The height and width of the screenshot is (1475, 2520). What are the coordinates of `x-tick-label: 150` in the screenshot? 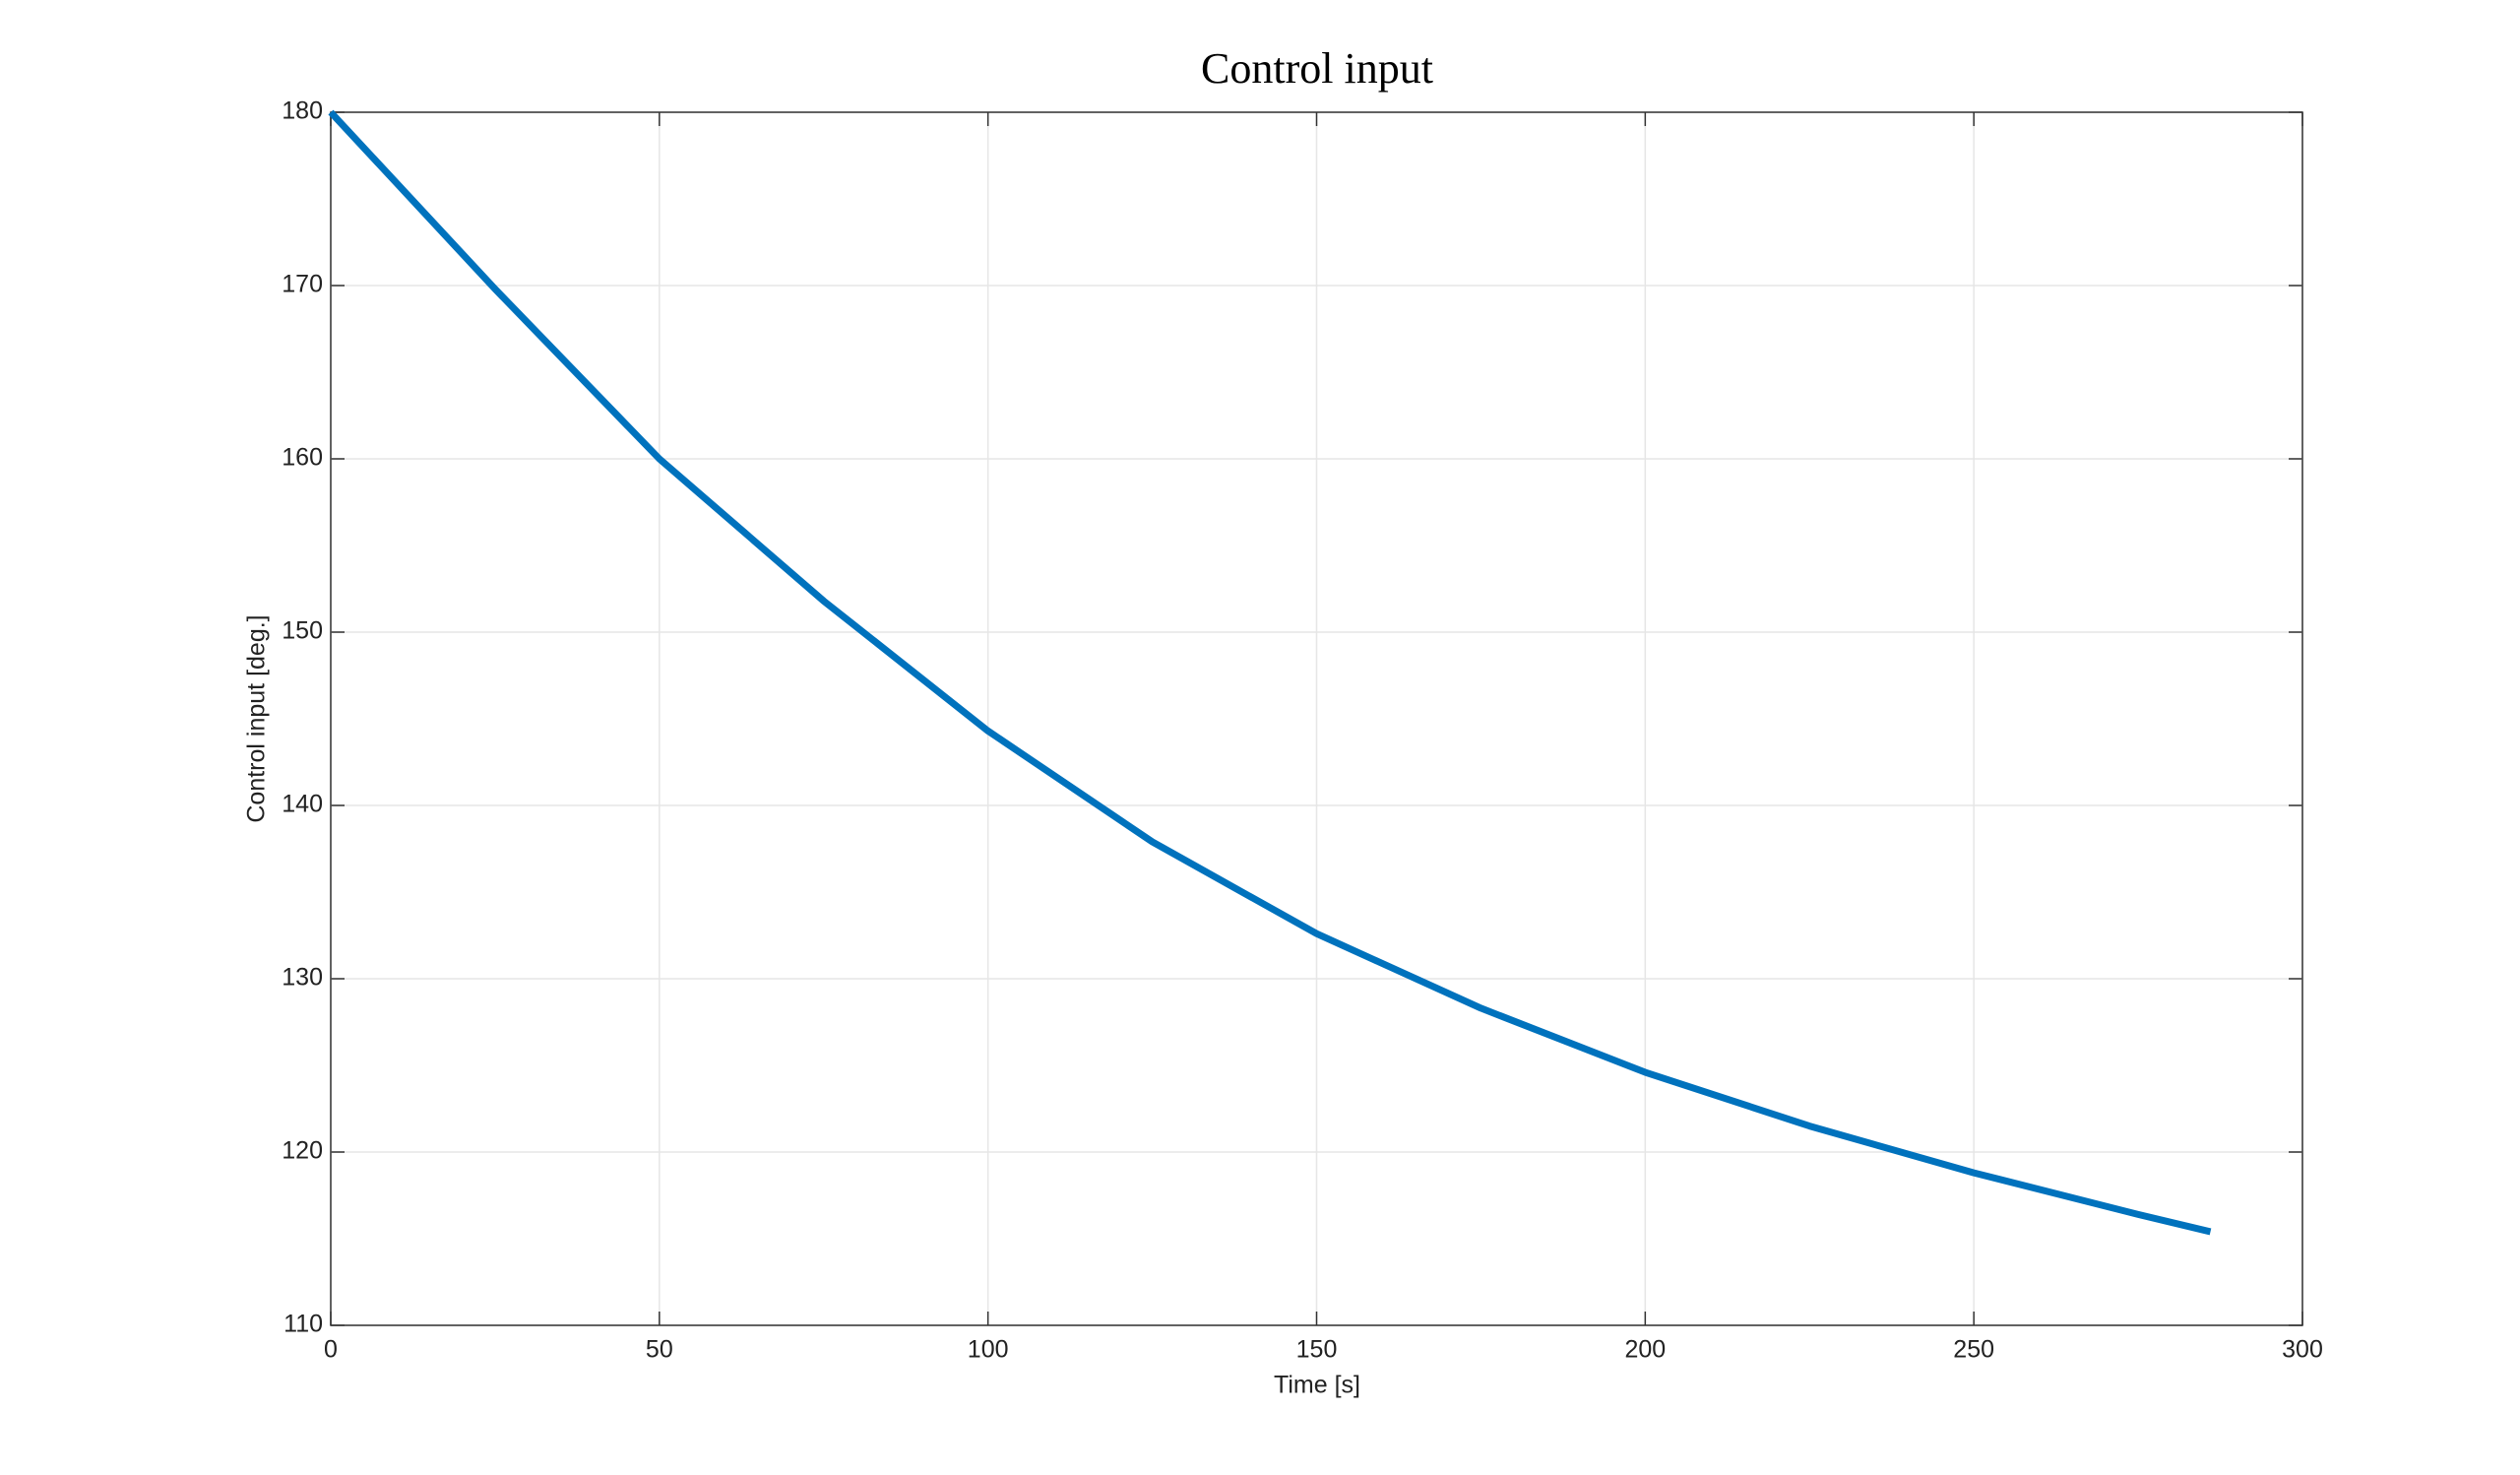 It's located at (1317, 1350).